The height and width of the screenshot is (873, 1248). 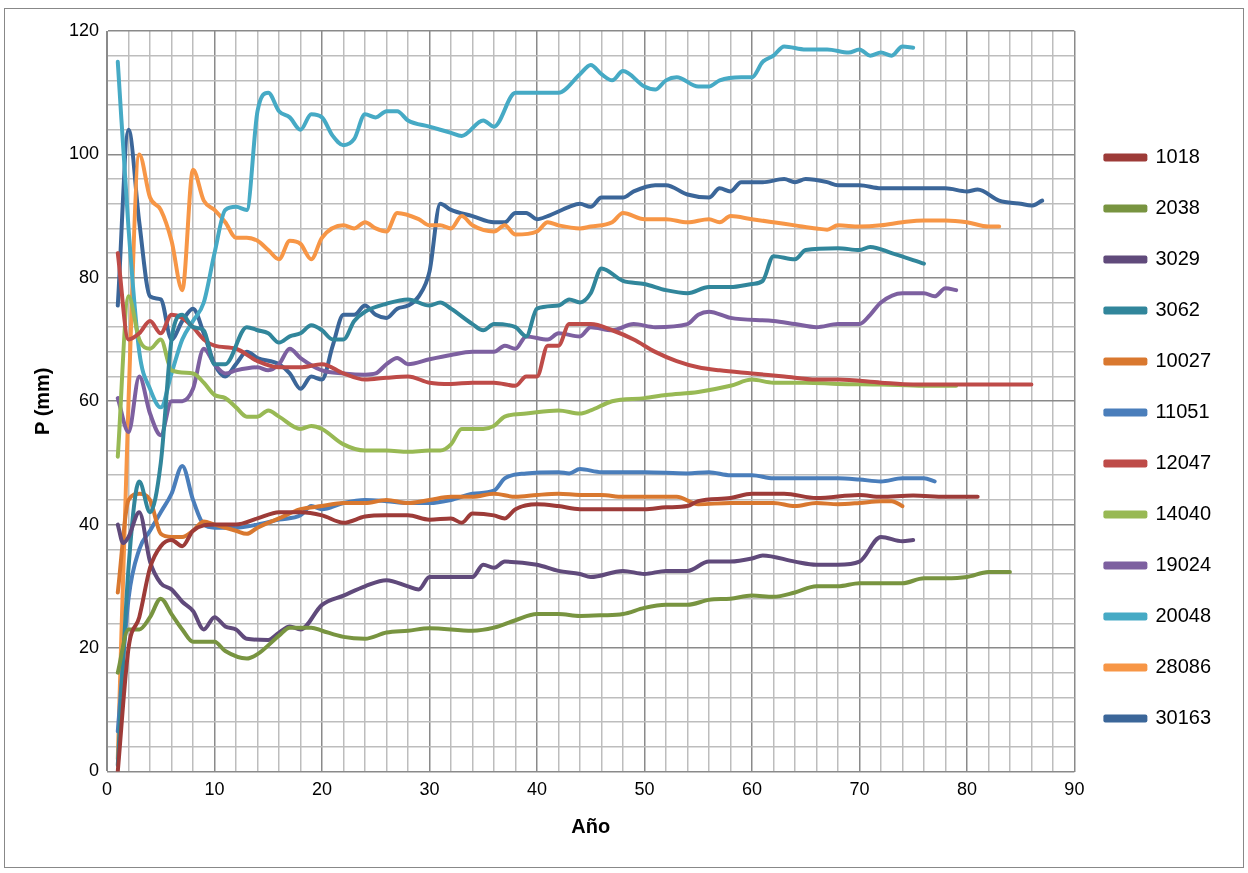 I want to click on x-tick-label: 90, so click(x=1074, y=789).